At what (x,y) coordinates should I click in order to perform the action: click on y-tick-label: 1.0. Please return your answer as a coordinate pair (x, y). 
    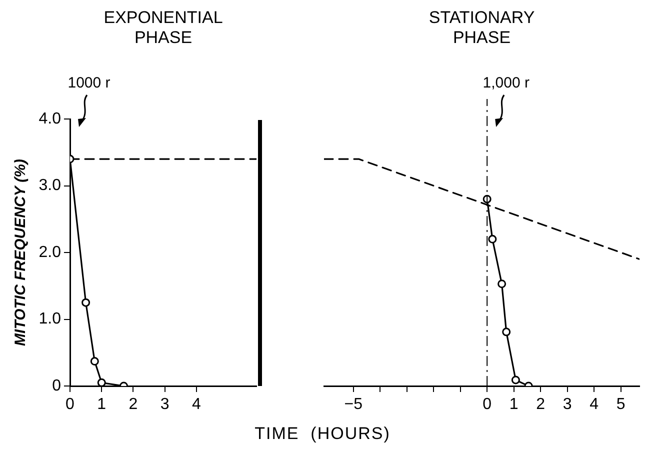
    Looking at the image, I should click on (50, 319).